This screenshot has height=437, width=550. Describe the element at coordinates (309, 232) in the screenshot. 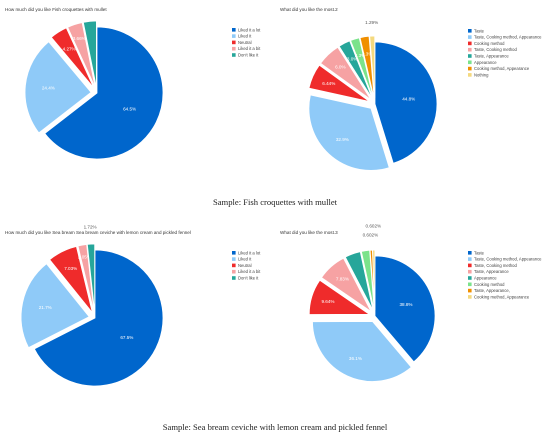

I see `chart-title: What did you like the most.3` at that location.